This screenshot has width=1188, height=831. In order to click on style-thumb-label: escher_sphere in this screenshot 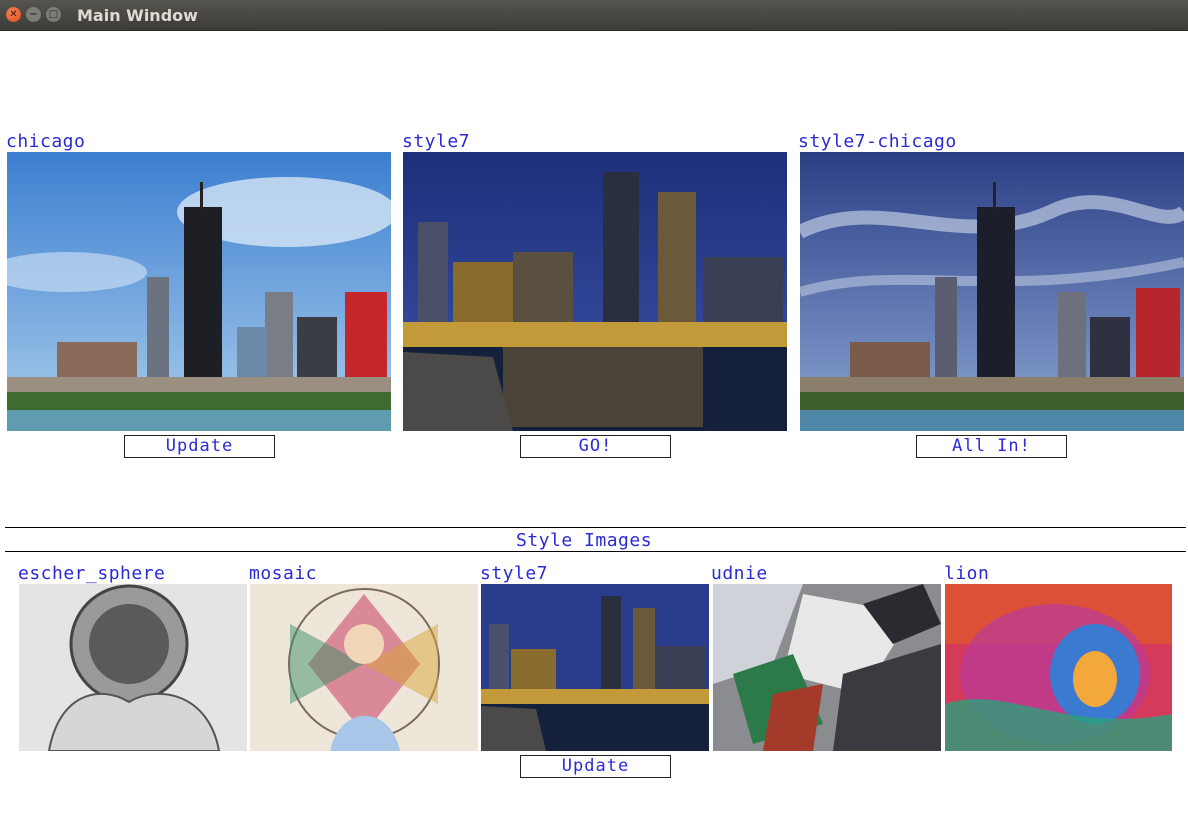, I will do `click(92, 573)`.